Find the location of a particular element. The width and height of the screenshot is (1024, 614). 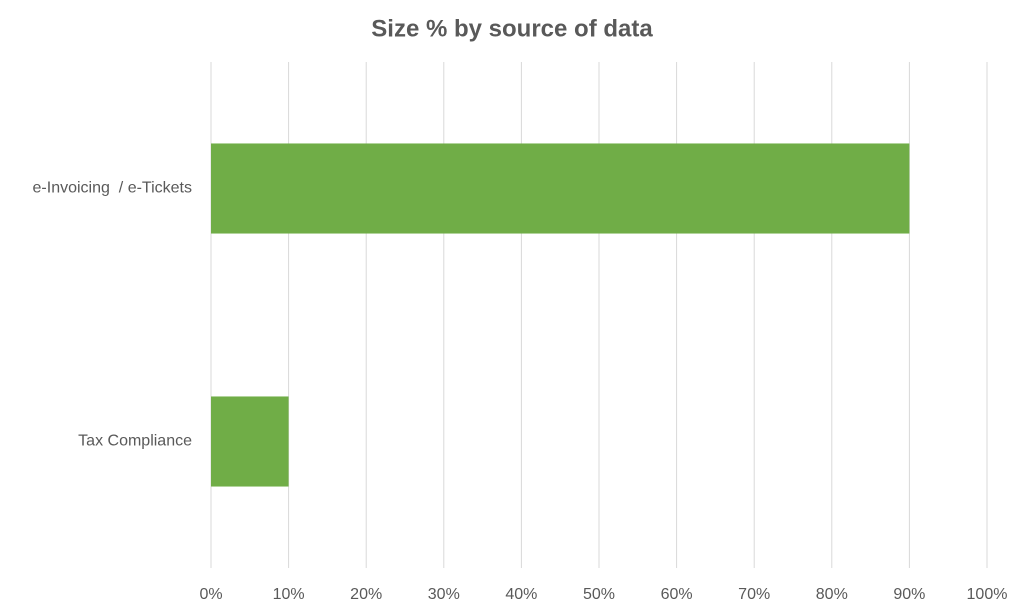

x-tick-label: 0% is located at coordinates (210, 594).